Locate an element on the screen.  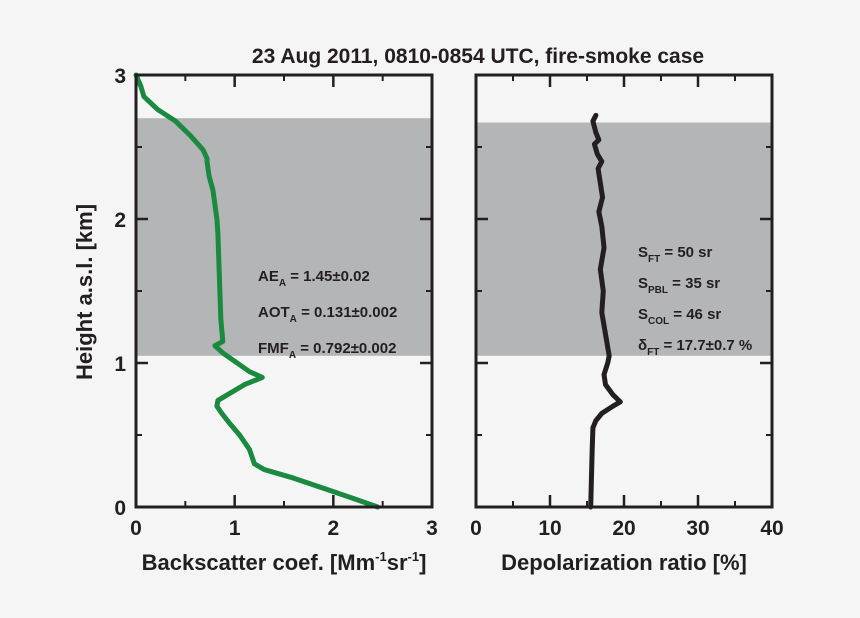
backscatter-x-label-sup1: -1 is located at coordinates (381, 556).